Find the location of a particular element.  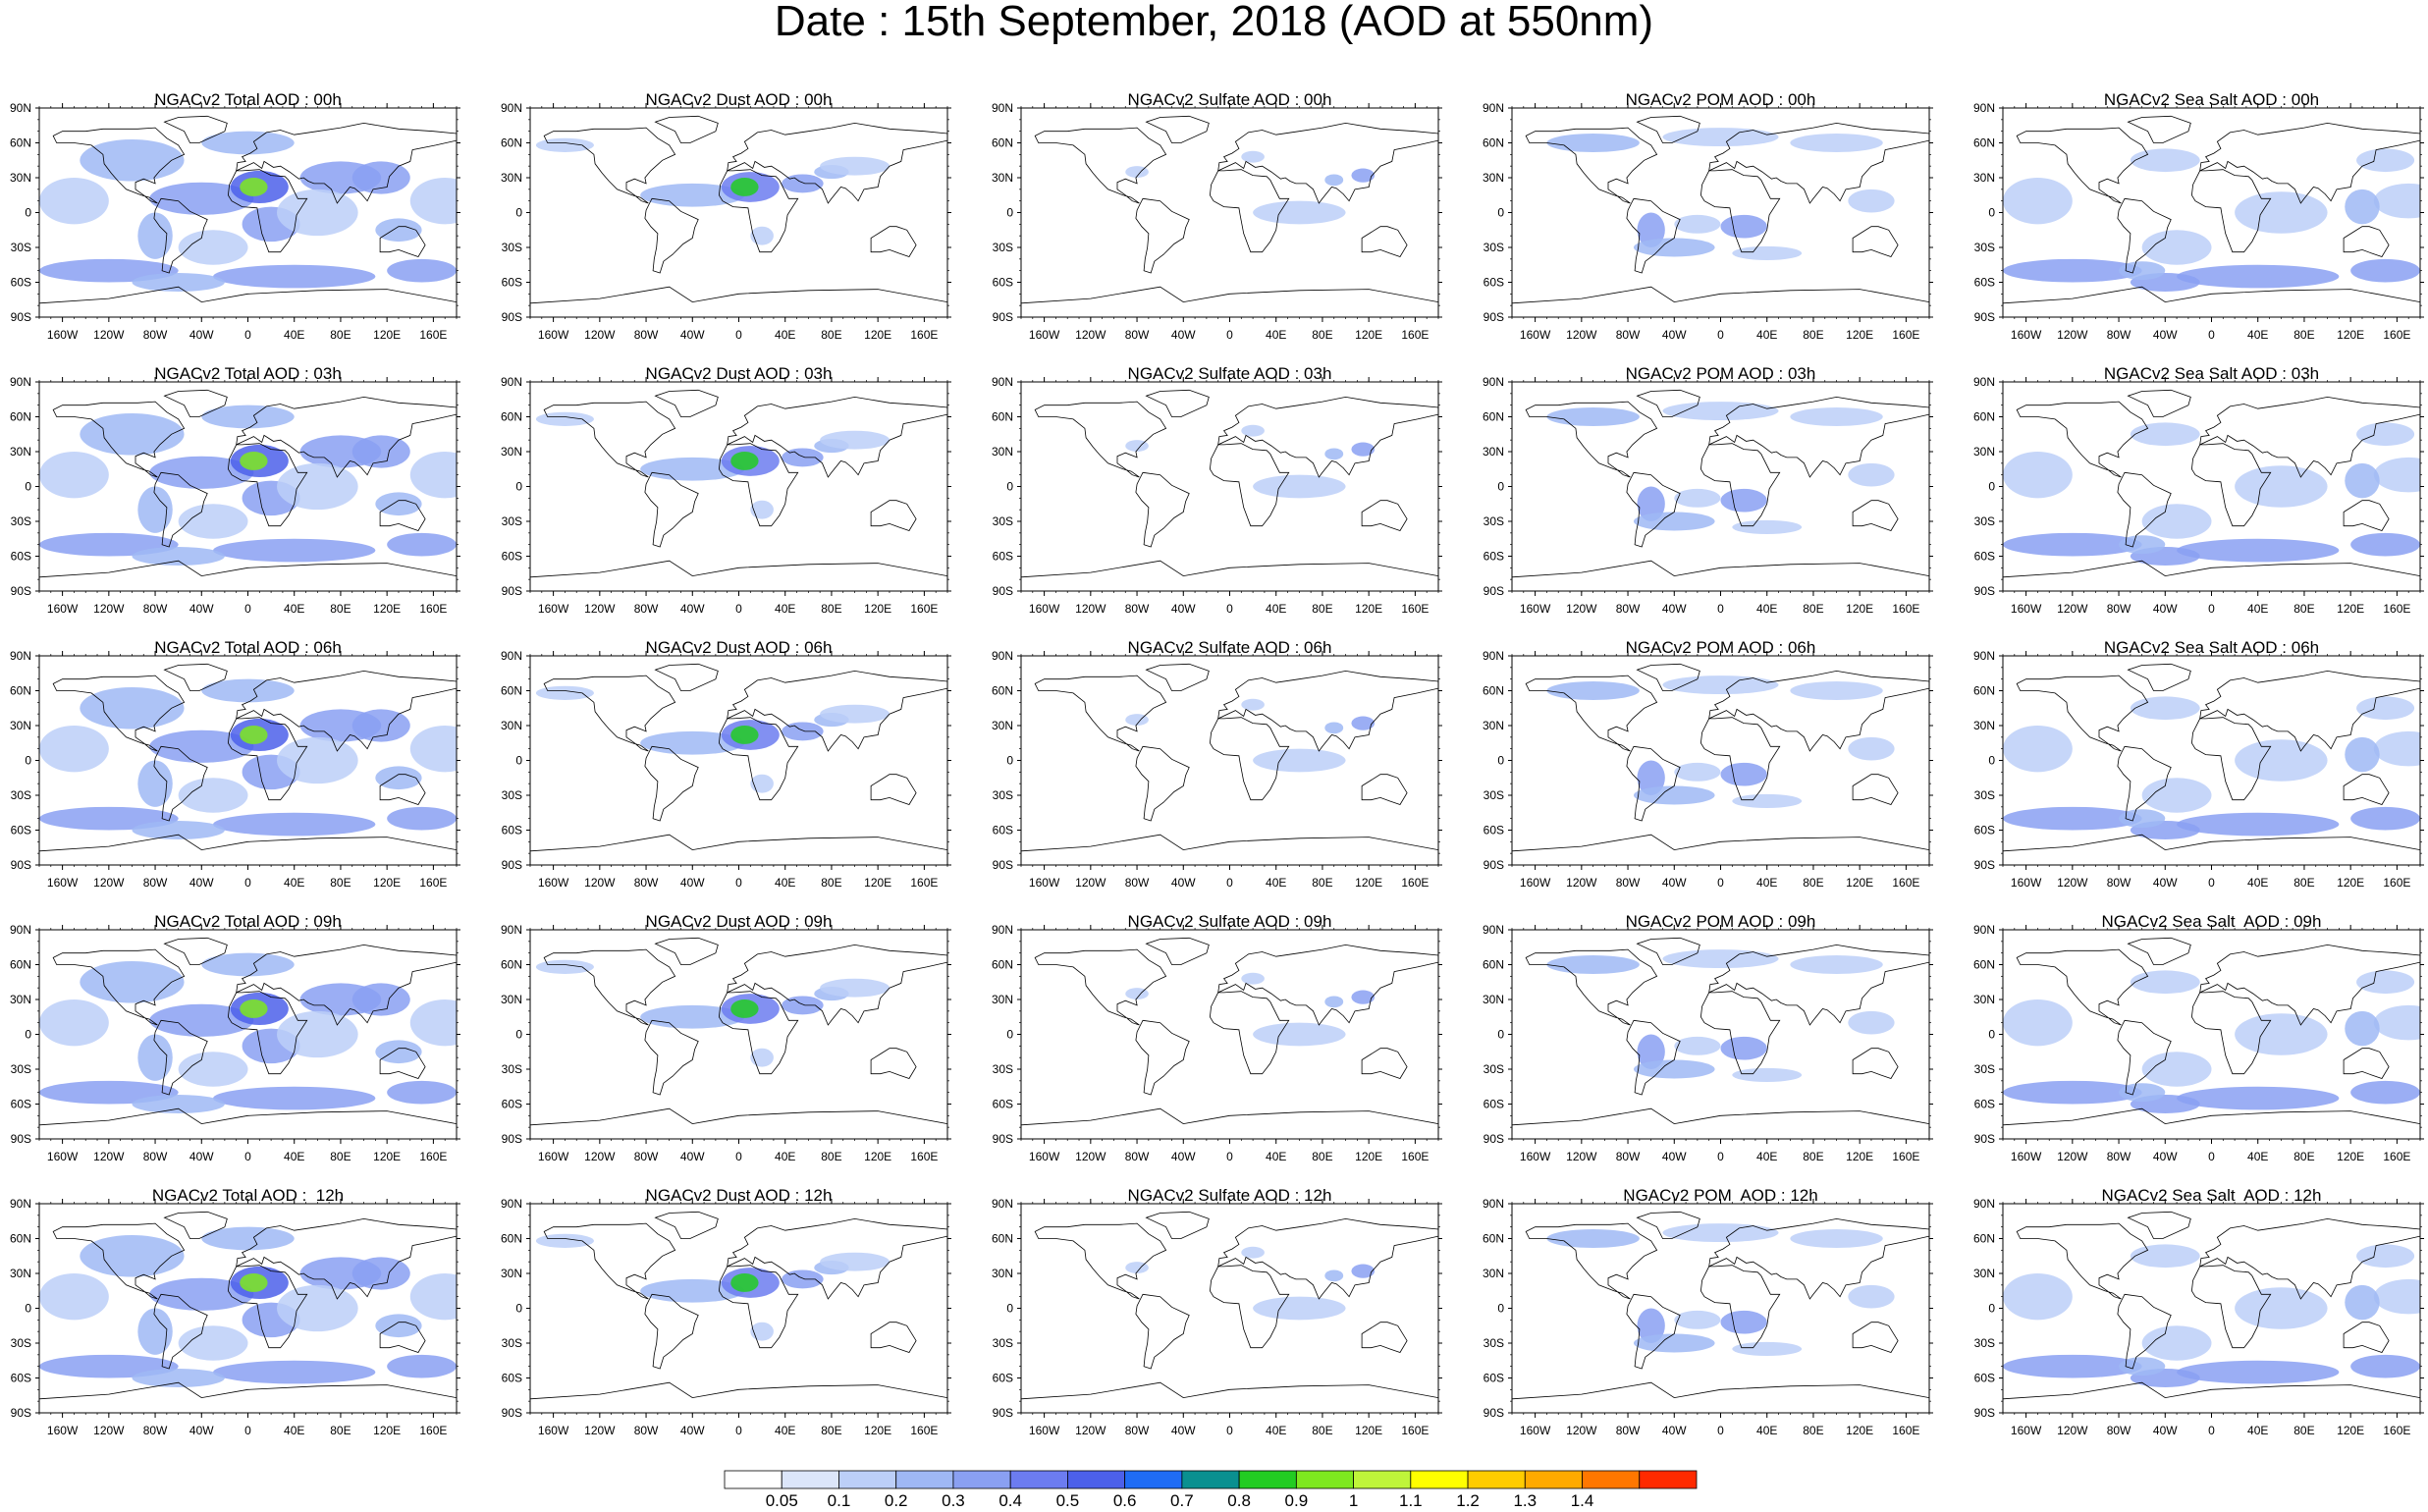

panel-title: NGACv2 POM AOD : 03h is located at coordinates (1720, 373).